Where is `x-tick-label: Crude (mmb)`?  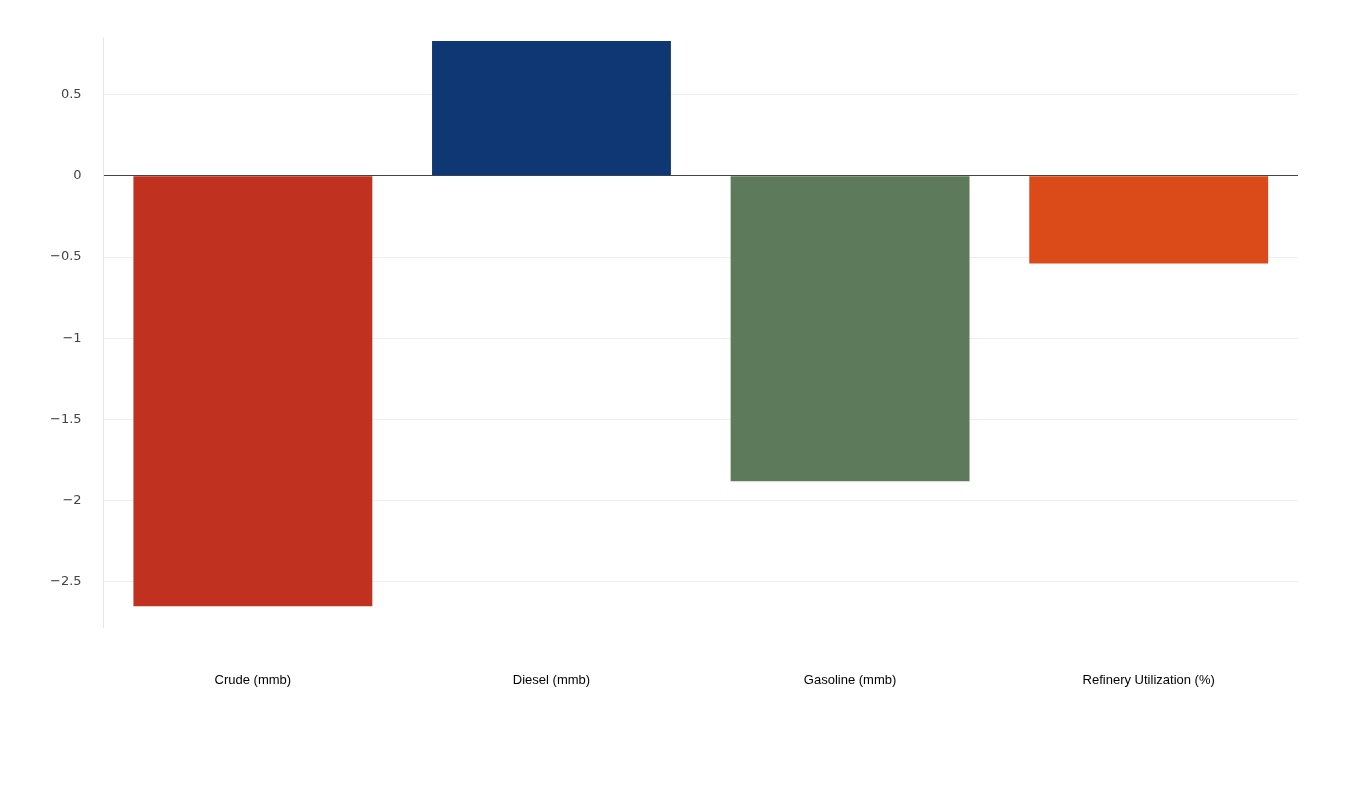 x-tick-label: Crude (mmb) is located at coordinates (253, 679).